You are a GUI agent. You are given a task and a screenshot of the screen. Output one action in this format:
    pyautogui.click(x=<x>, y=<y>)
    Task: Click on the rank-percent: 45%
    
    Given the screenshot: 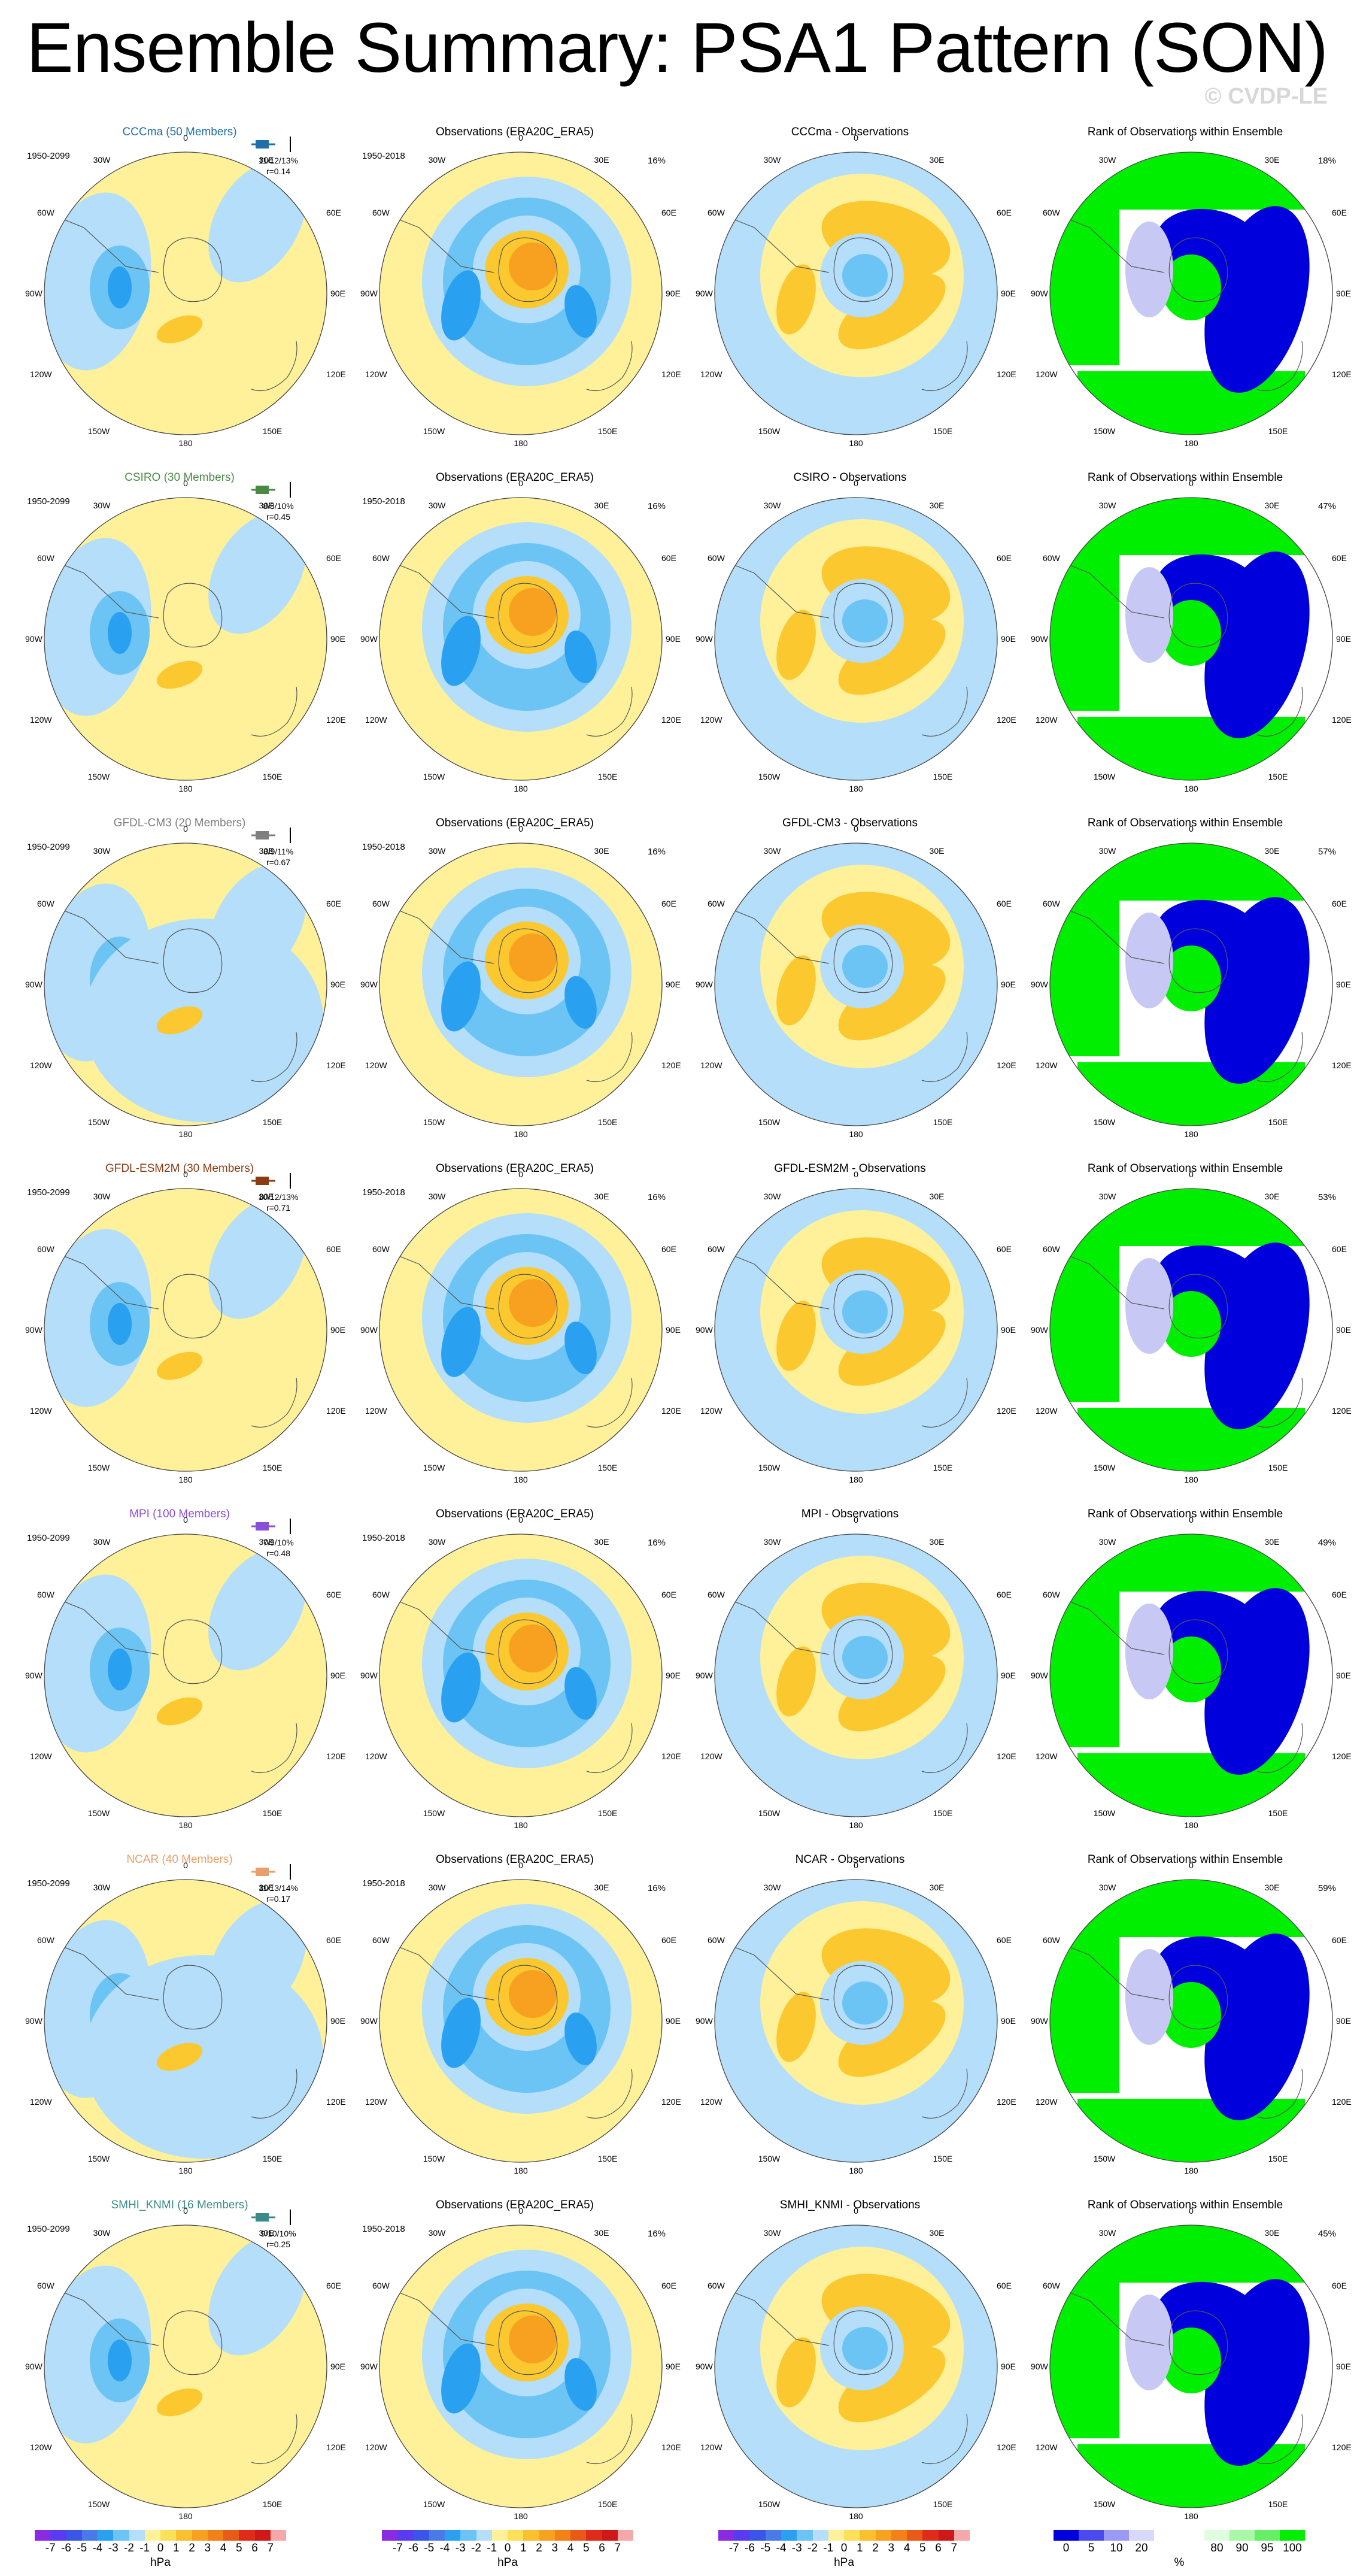 What is the action you would take?
    pyautogui.click(x=1326, y=2234)
    